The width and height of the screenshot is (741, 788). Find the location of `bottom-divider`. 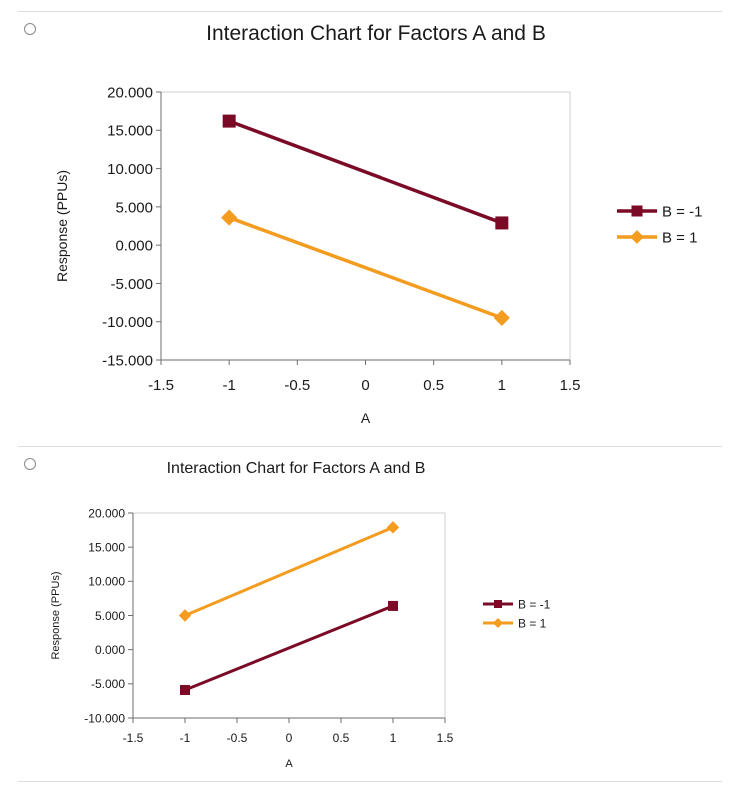

bottom-divider is located at coordinates (370, 781).